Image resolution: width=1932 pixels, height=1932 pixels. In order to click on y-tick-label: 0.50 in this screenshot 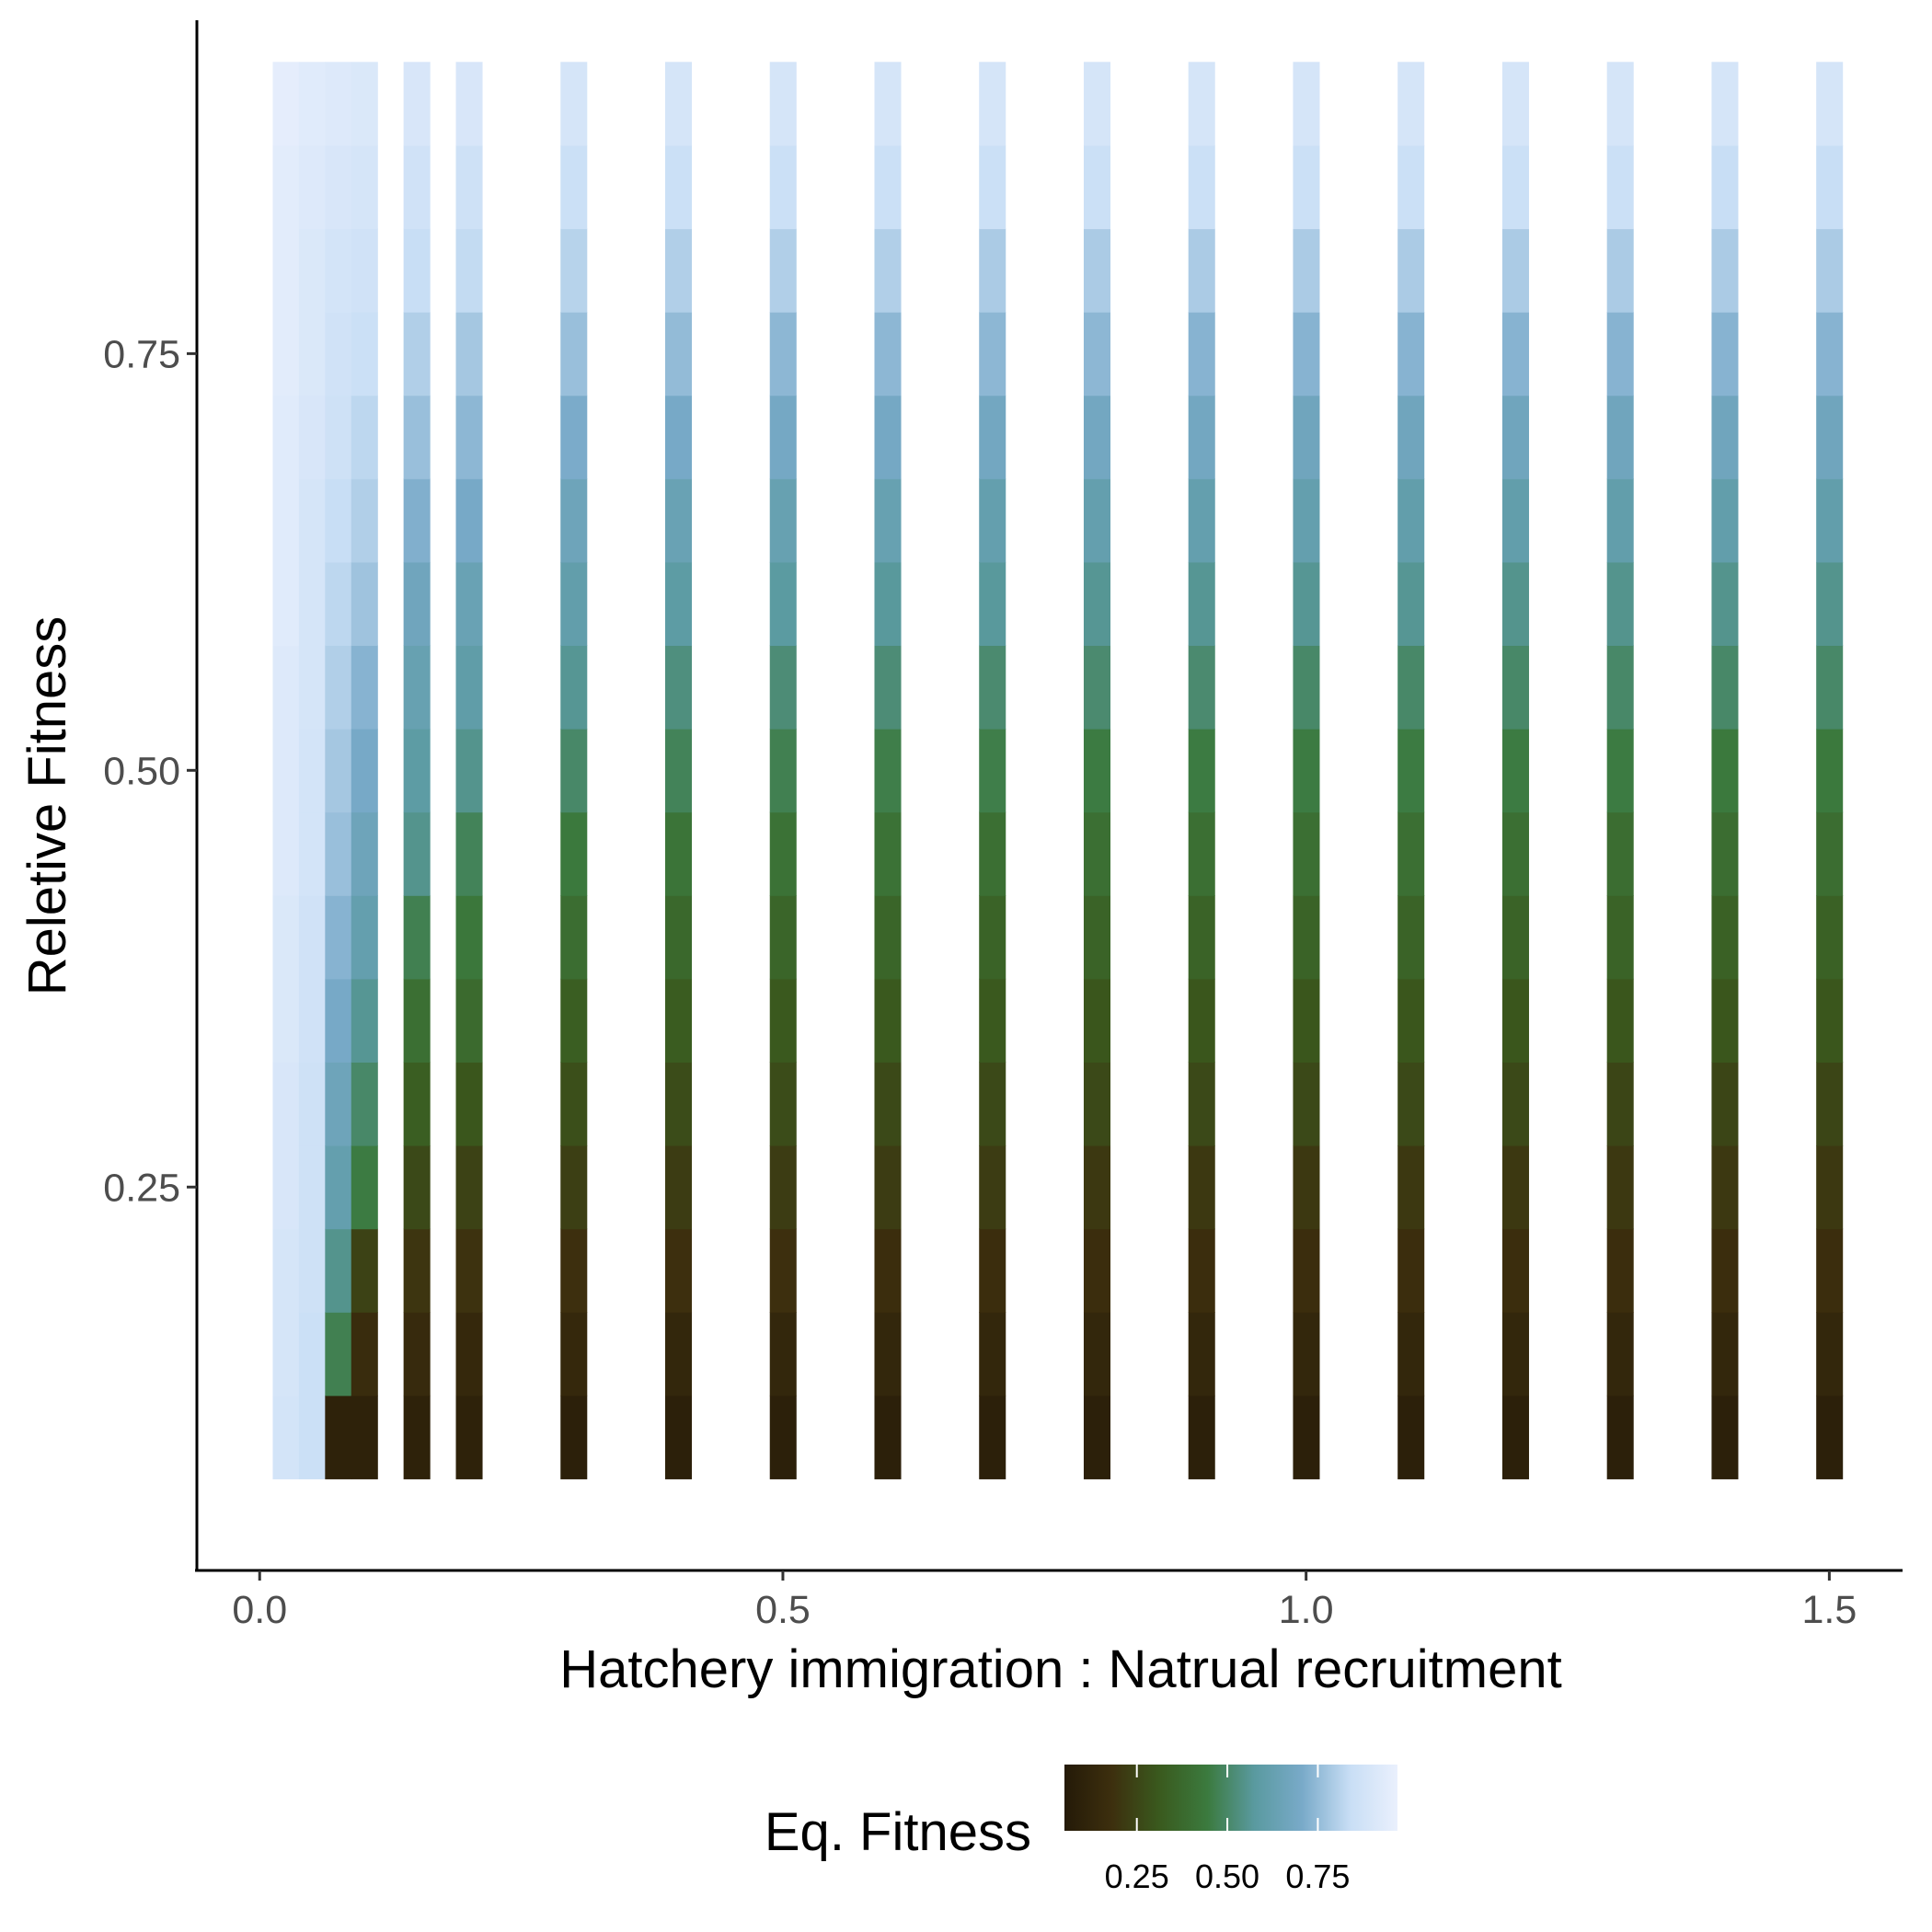, I will do `click(141, 771)`.